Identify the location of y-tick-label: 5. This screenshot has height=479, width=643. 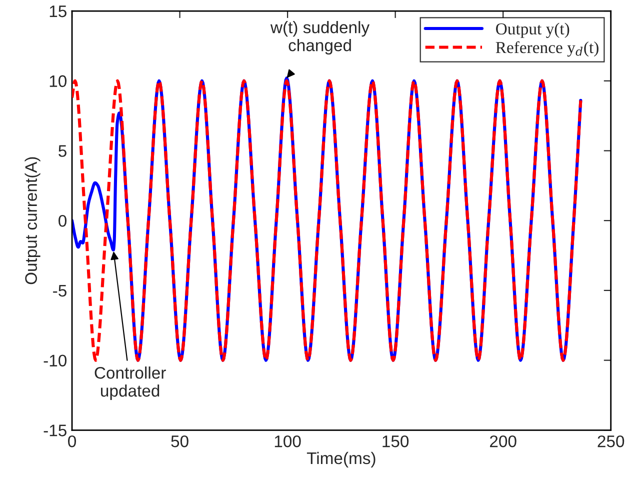
(62, 151).